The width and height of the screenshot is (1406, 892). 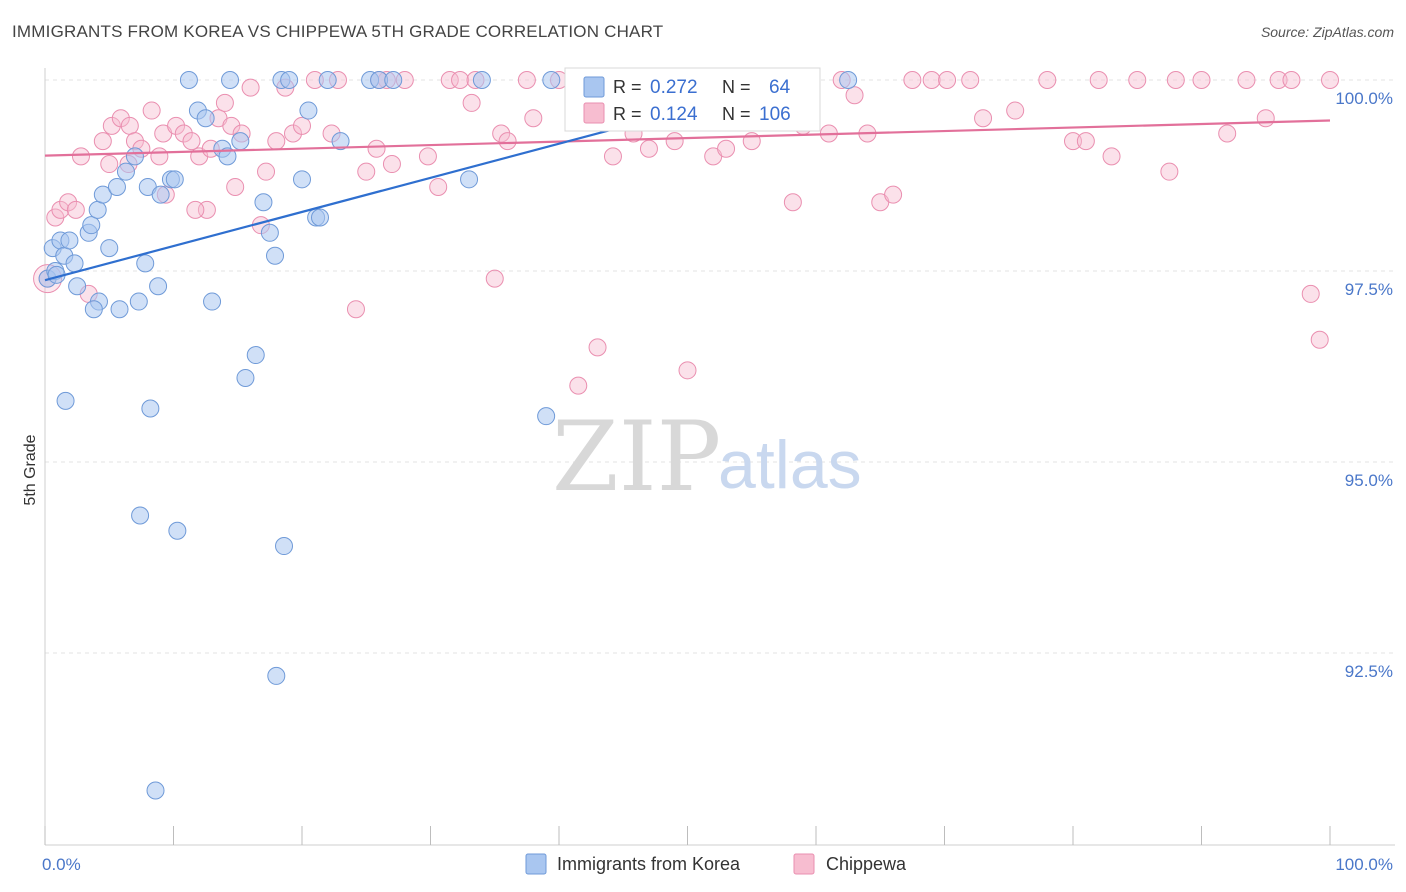 I want to click on stats-n-value-korea: 64, so click(x=780, y=87).